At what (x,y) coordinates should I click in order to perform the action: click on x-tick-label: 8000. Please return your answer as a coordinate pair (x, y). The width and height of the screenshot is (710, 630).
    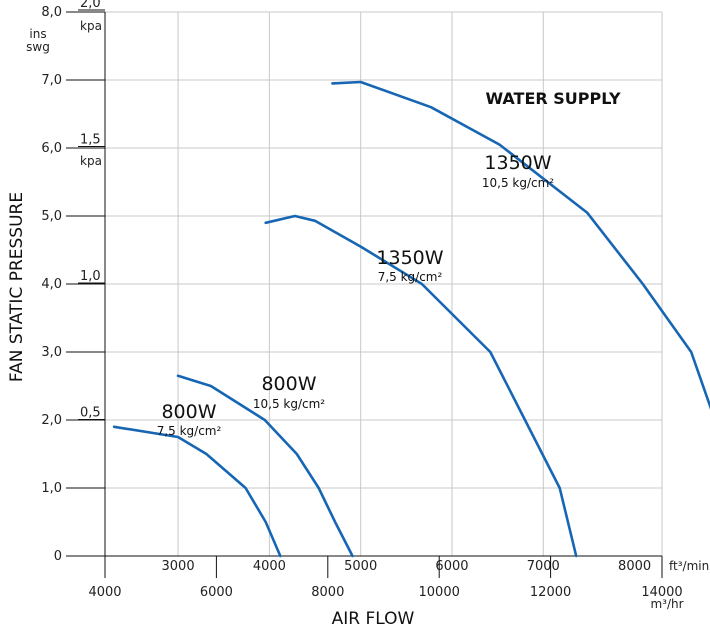
    Looking at the image, I should click on (634, 566).